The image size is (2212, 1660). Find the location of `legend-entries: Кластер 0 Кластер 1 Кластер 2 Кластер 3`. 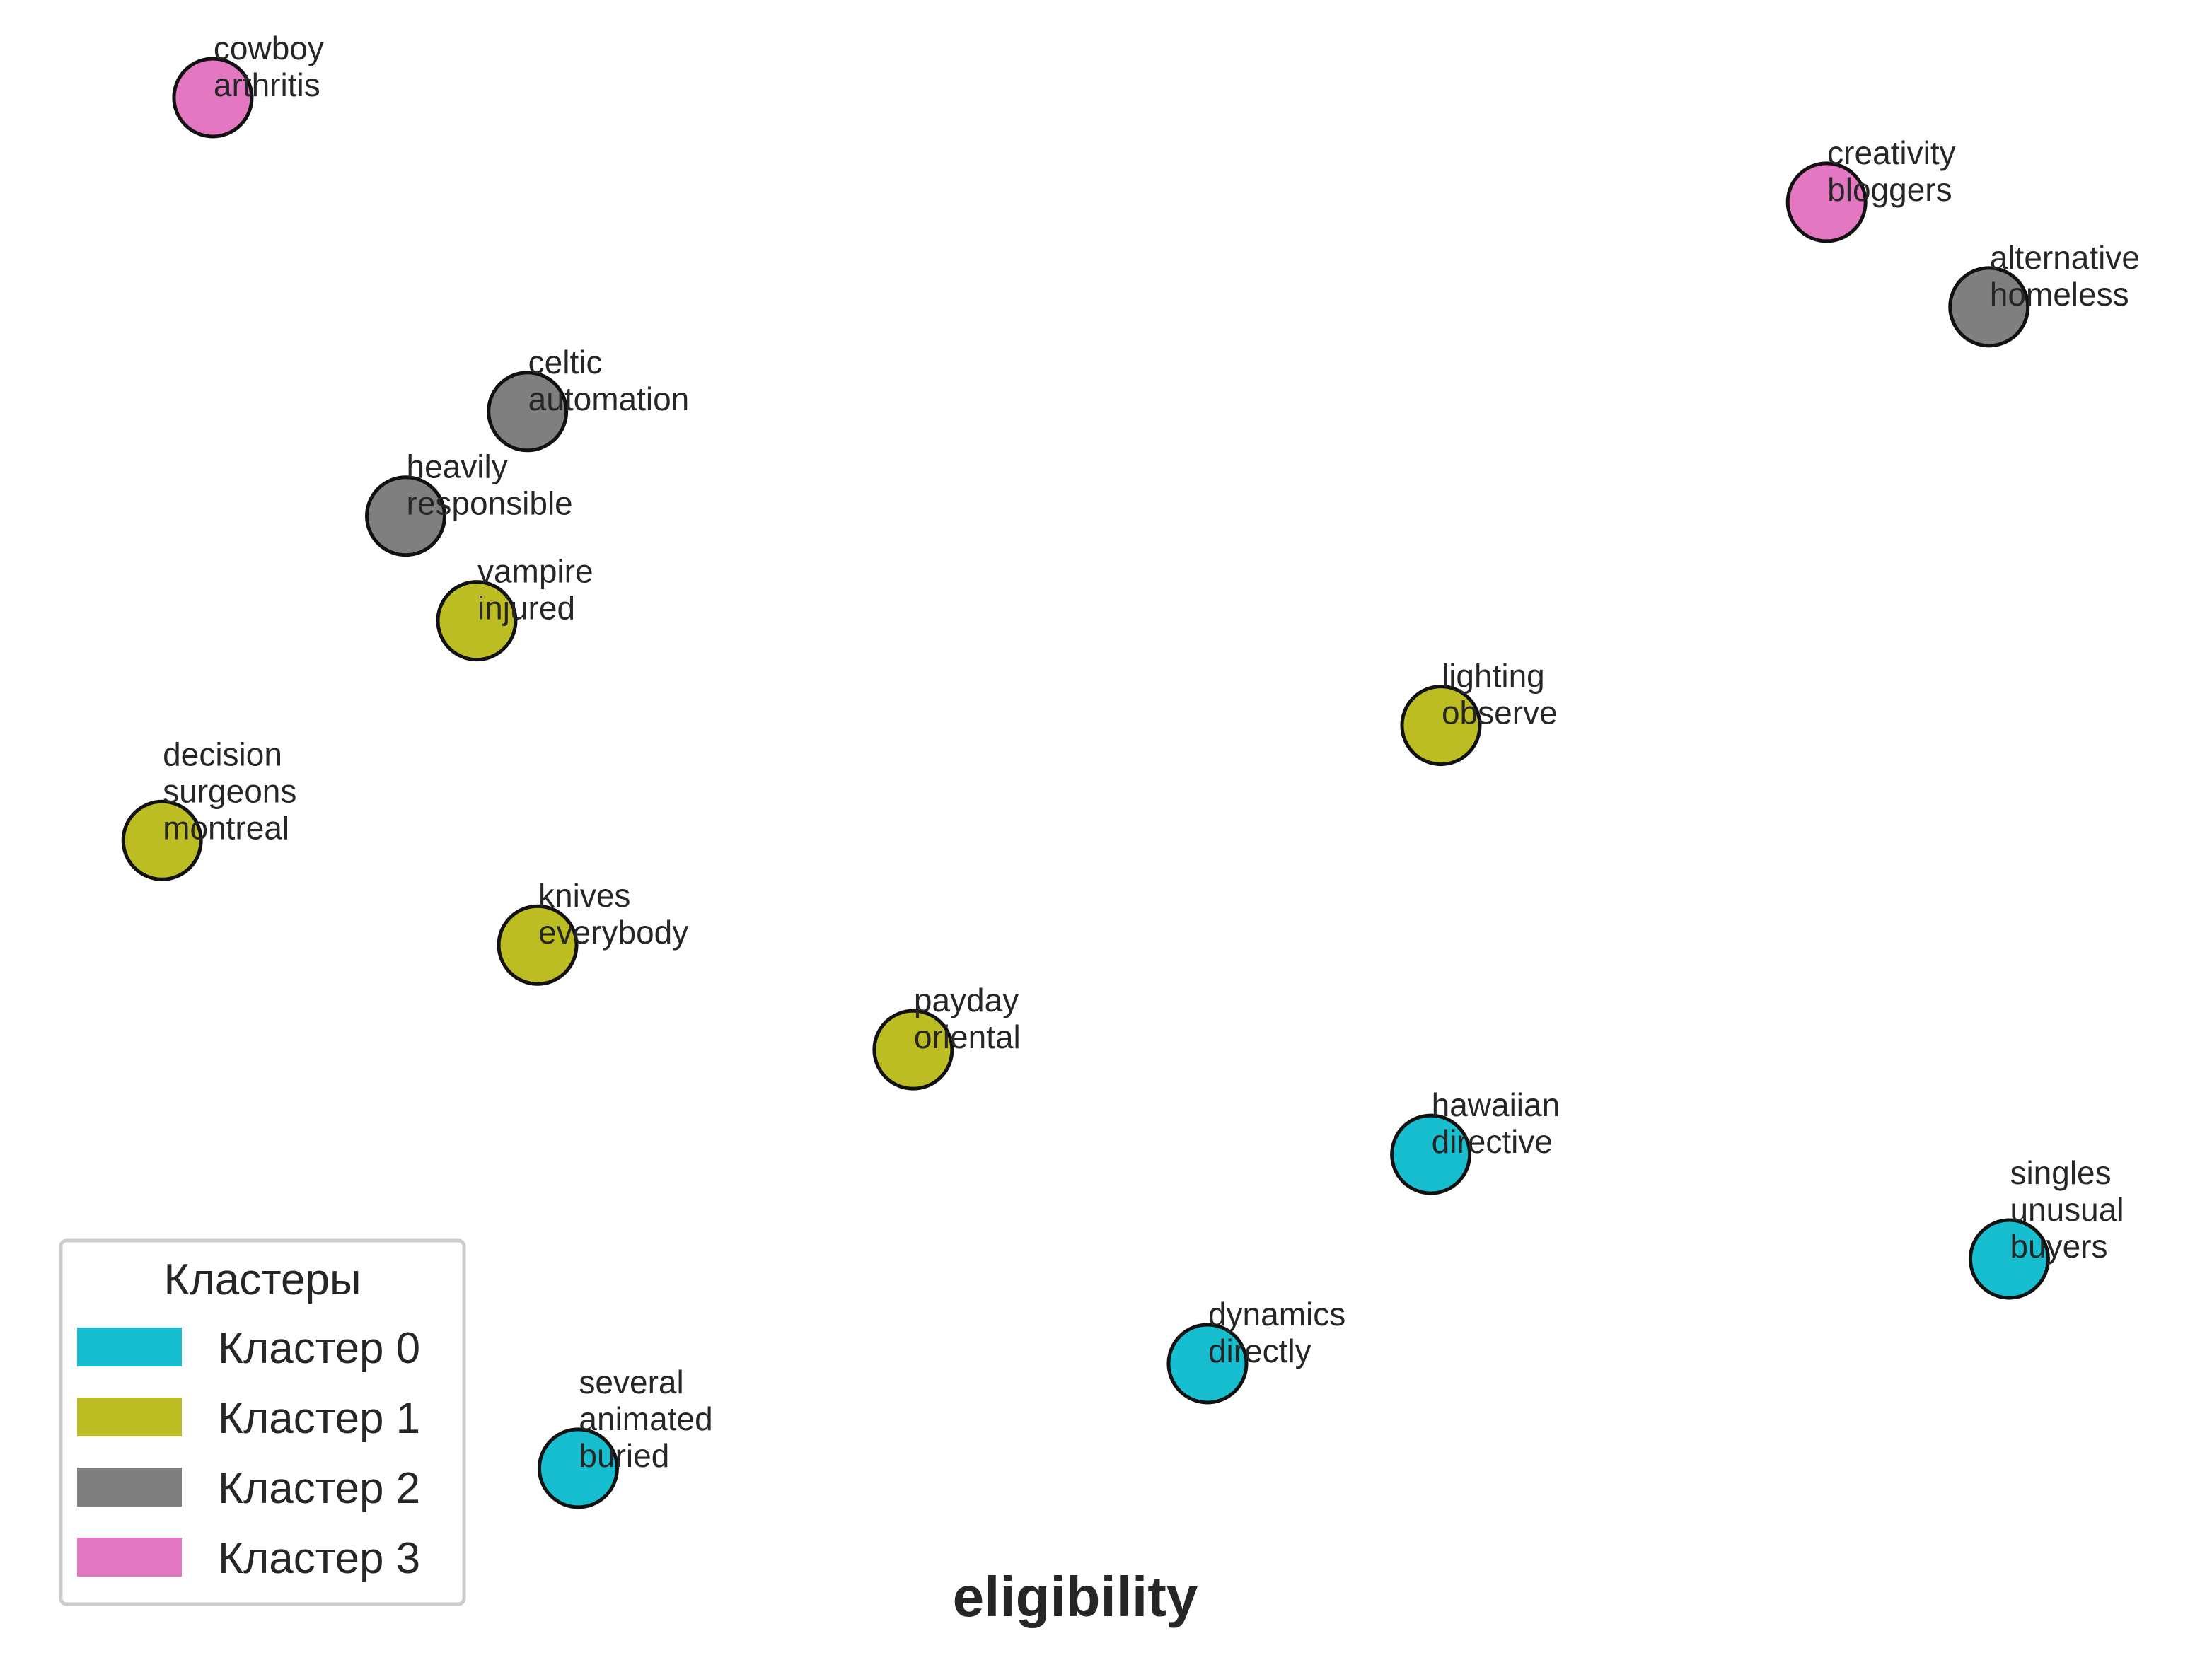

legend-entries: Кластер 0 Кластер 1 Кластер 2 Кластер 3 is located at coordinates (249, 1453).